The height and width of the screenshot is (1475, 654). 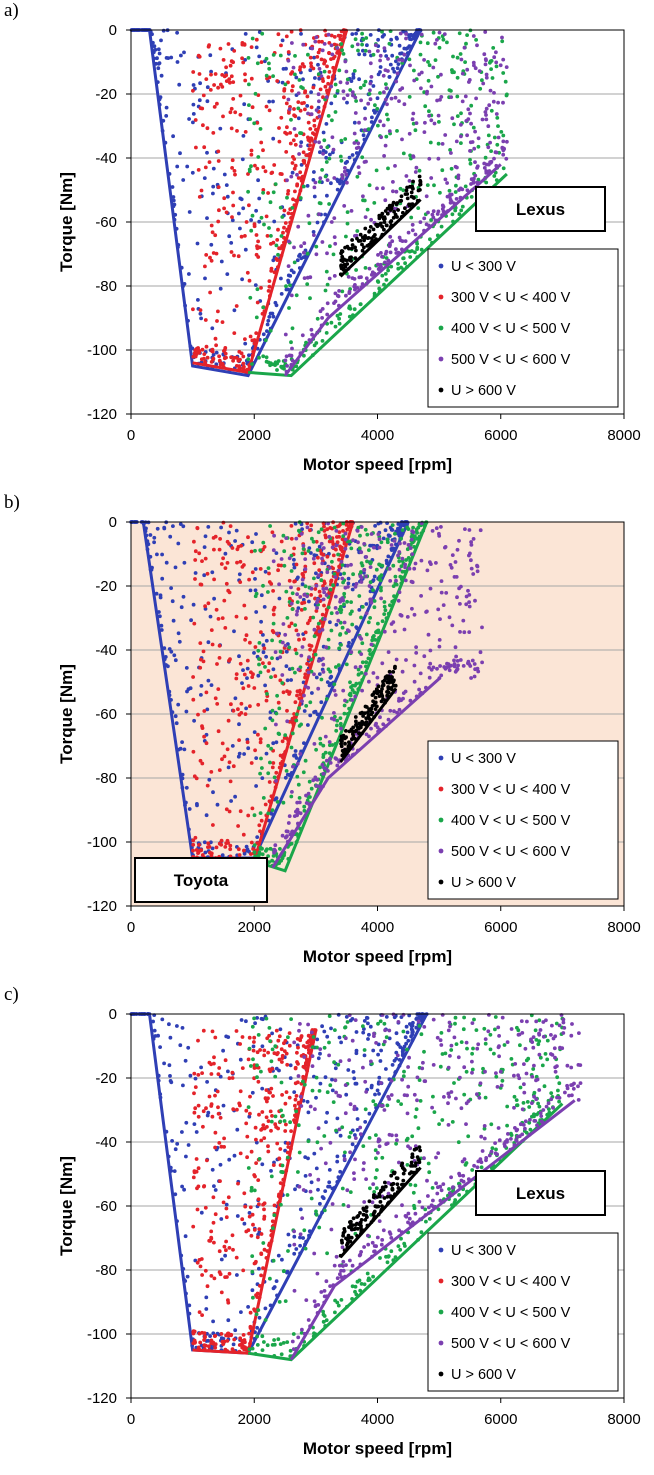 I want to click on legend-marker, so click(x=441, y=882).